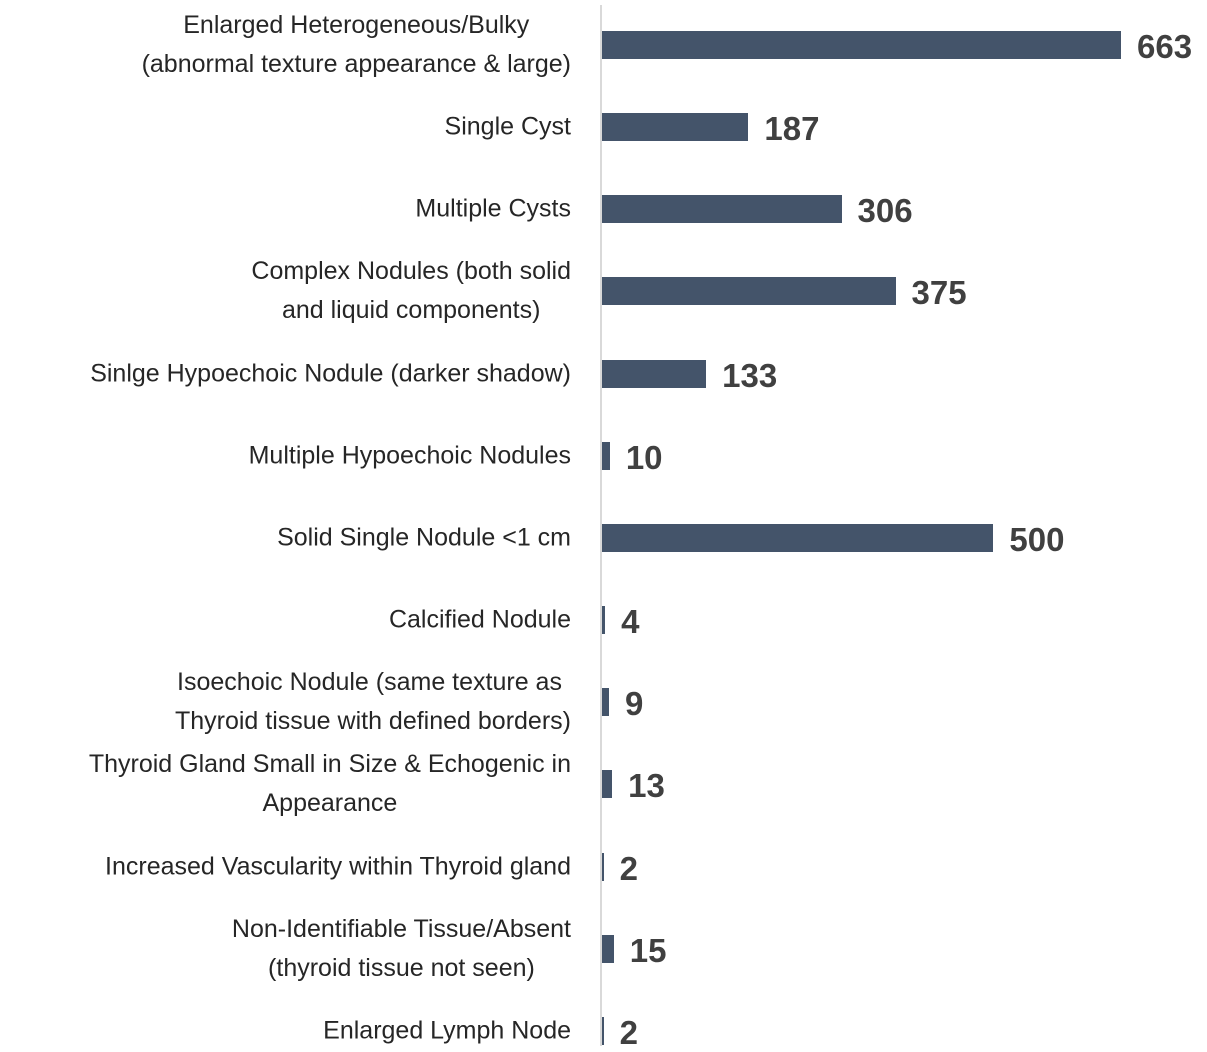 The width and height of the screenshot is (1207, 1052). Describe the element at coordinates (424, 537) in the screenshot. I see `category-label: Solid Single Nodule <1 cm` at that location.